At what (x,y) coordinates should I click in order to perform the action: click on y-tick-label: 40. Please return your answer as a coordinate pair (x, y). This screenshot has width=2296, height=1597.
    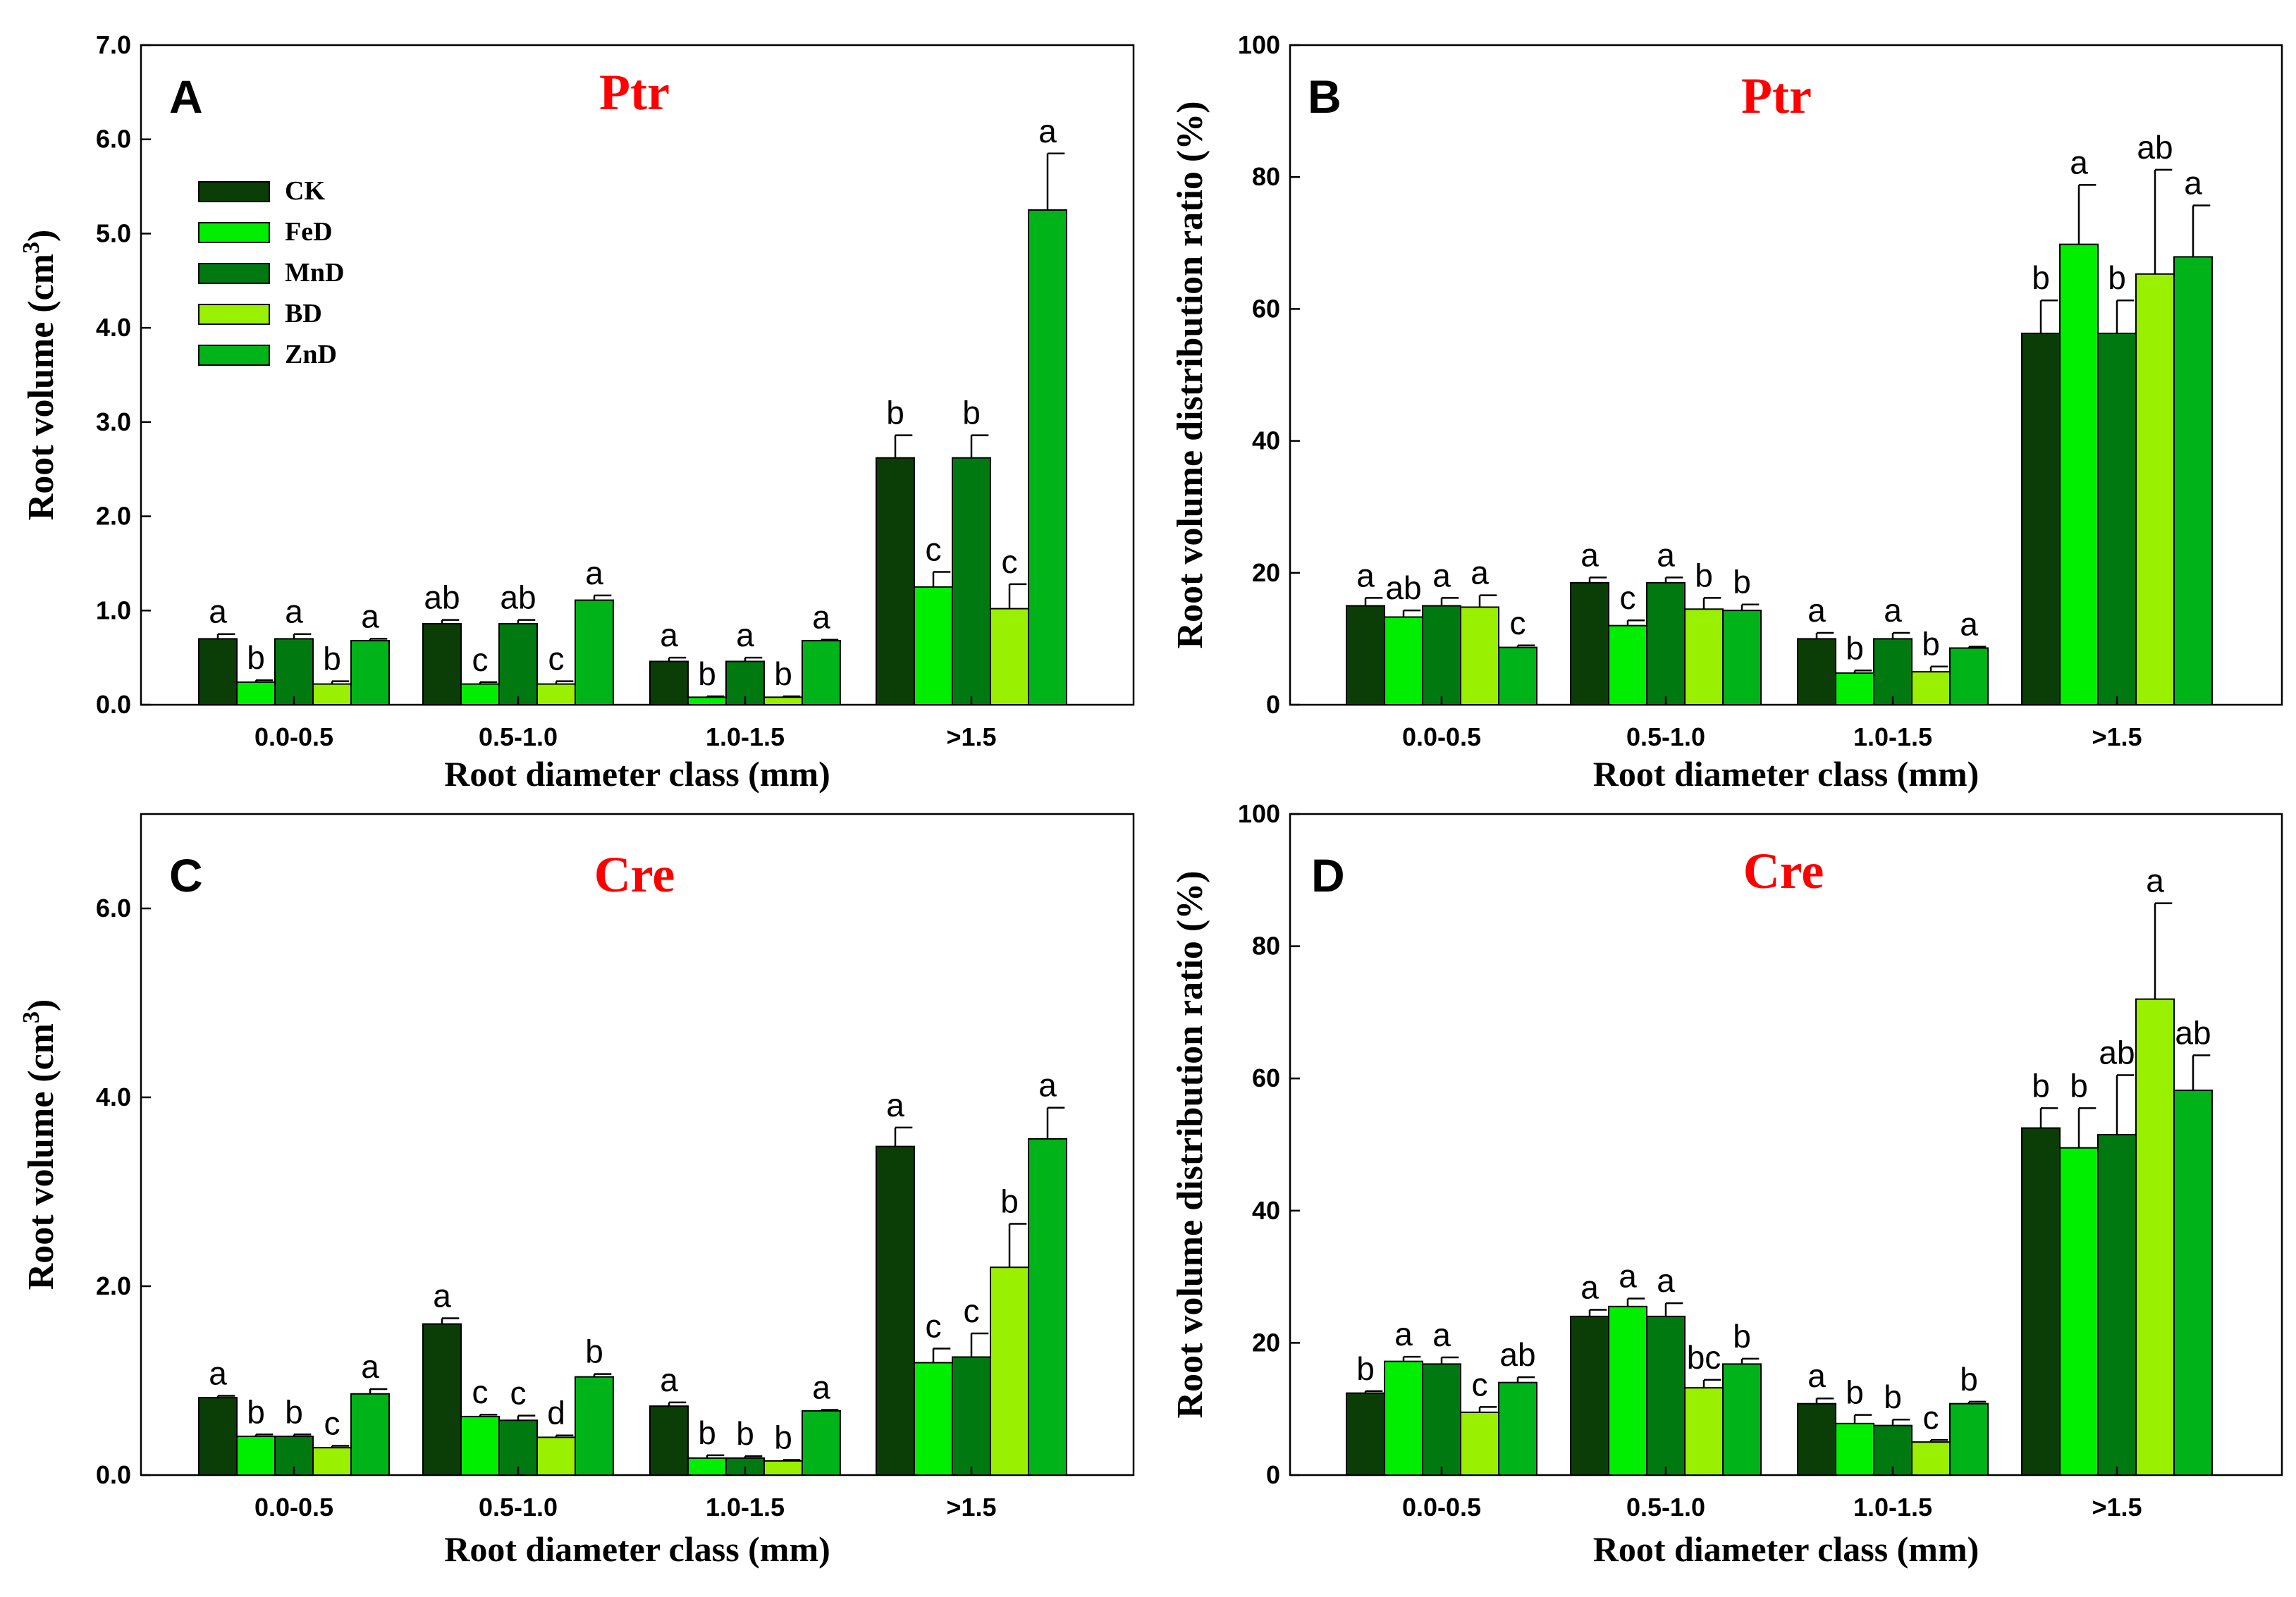
    Looking at the image, I should click on (1266, 441).